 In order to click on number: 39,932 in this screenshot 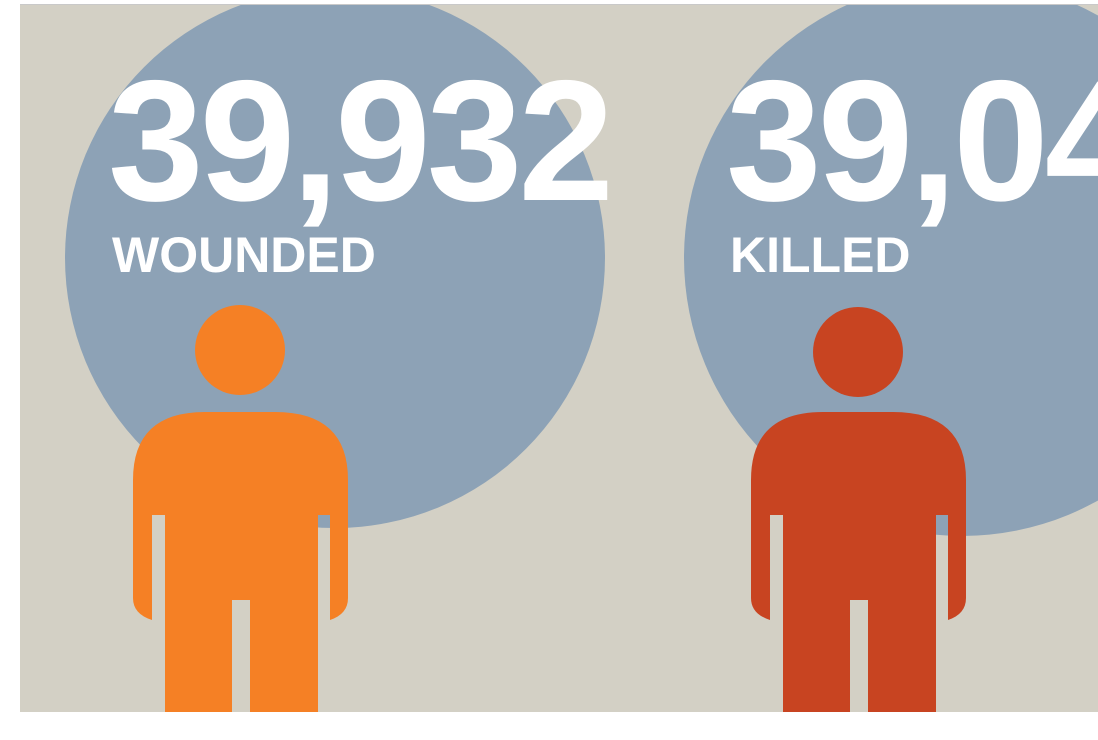, I will do `click(359, 141)`.